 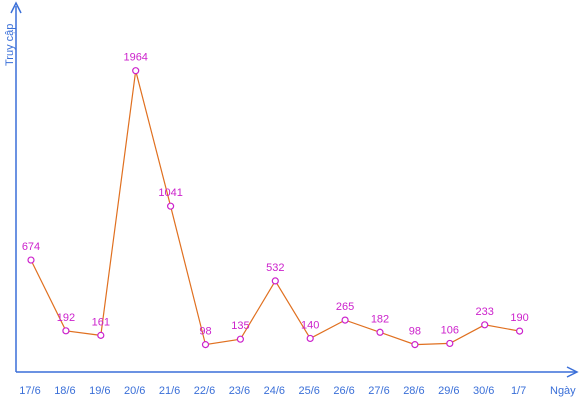 I want to click on x-tick-label: 27/6, so click(x=378, y=391).